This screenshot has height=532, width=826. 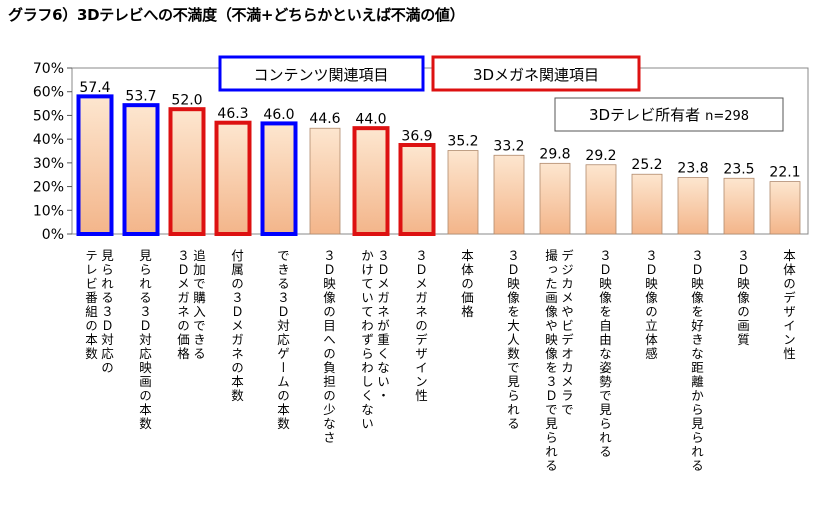 I want to click on owner-note-label: 3Dテレビ所有者 n=298, so click(x=669, y=115).